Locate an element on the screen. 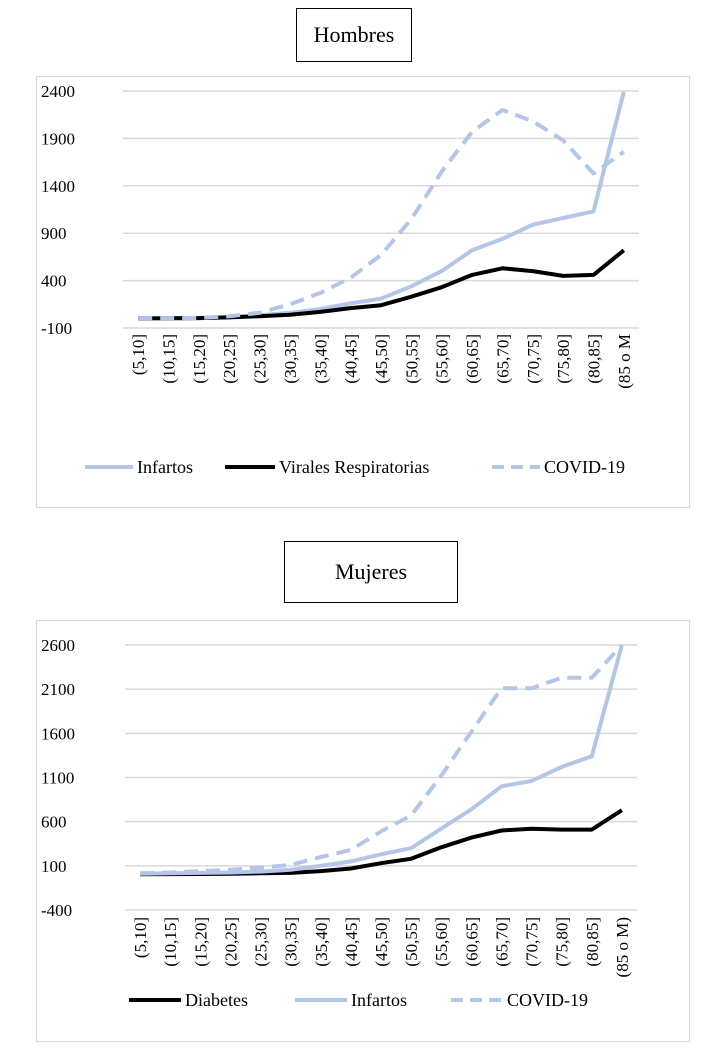 The width and height of the screenshot is (708, 1049). x-tick-hombres-7: (40,45] is located at coordinates (351, 359).